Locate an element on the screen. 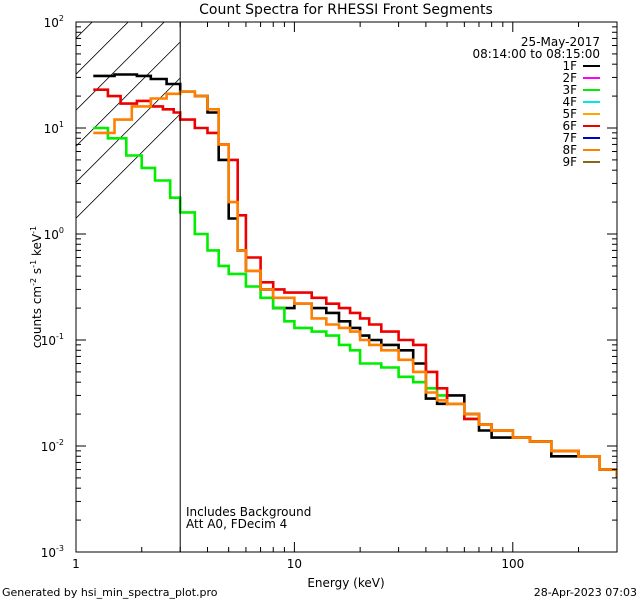 This screenshot has height=600, width=640. legend-label: 5F is located at coordinates (569, 114).